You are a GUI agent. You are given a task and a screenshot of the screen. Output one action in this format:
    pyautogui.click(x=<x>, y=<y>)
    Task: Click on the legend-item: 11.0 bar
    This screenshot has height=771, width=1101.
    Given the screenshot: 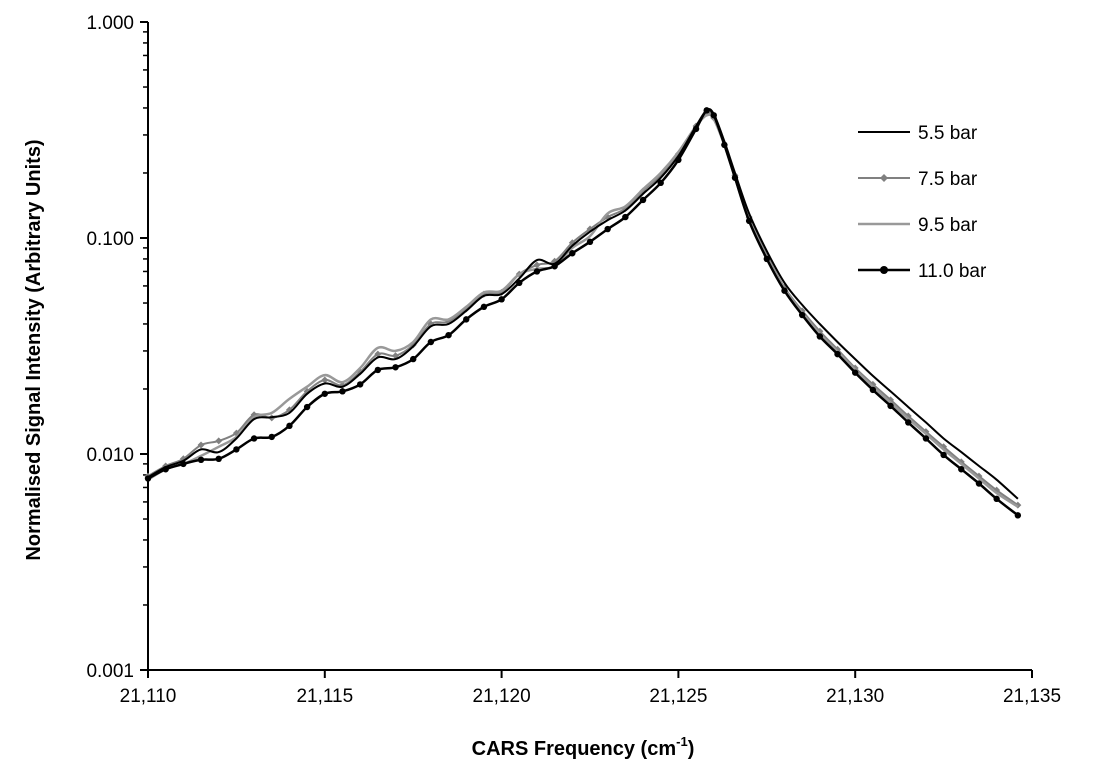 What is the action you would take?
    pyautogui.click(x=922, y=271)
    